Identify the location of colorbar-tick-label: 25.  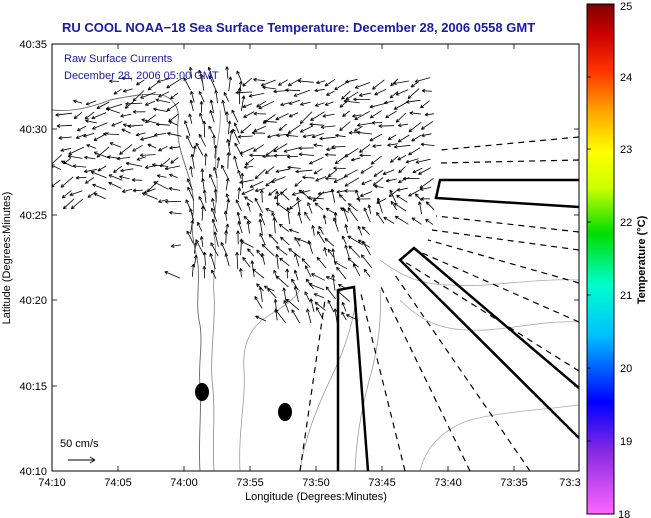
(626, 7).